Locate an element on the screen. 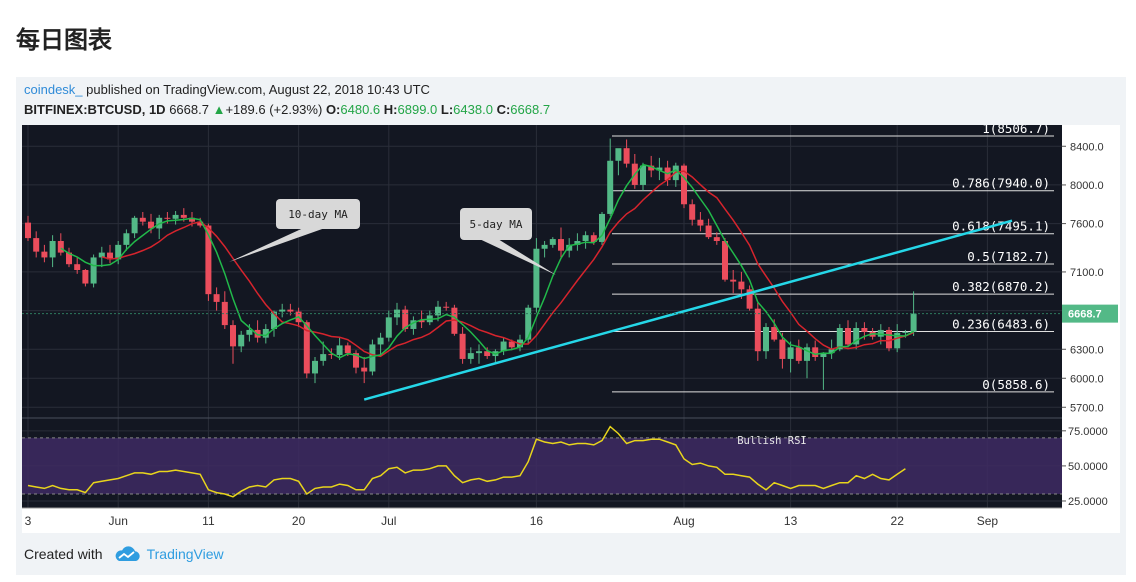 This screenshot has width=1136, height=582. ma5-callout: 5-day MA is located at coordinates (508, 241).